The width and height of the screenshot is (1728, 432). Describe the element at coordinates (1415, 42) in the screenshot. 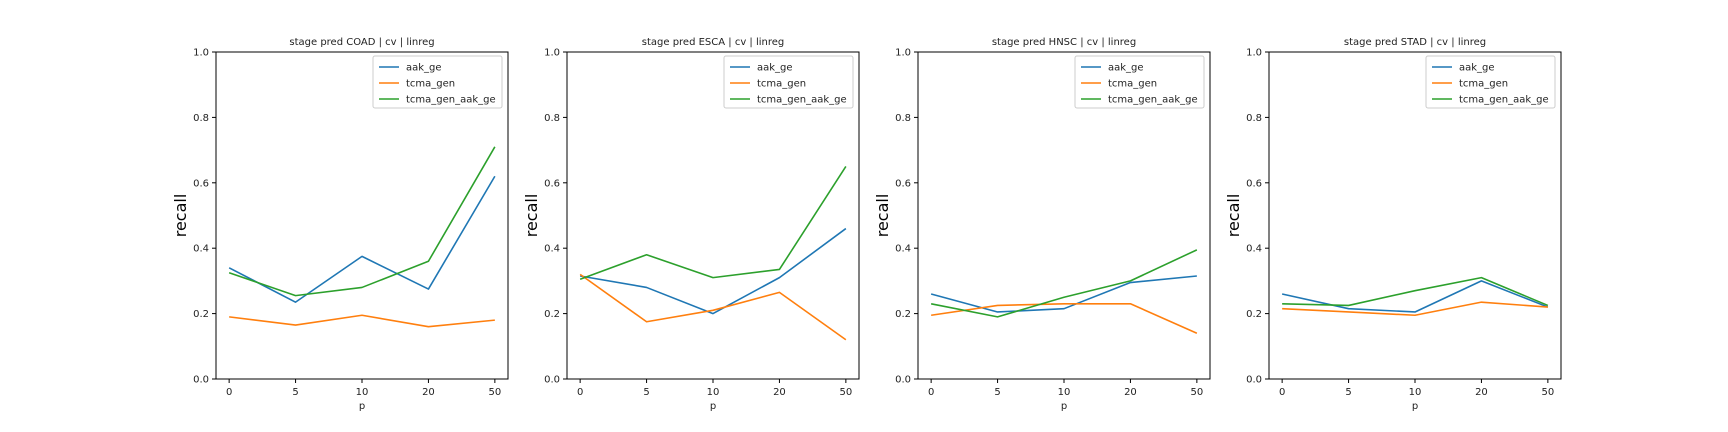

I see `chart-title: stage pred STAD | cv | linreg` at that location.